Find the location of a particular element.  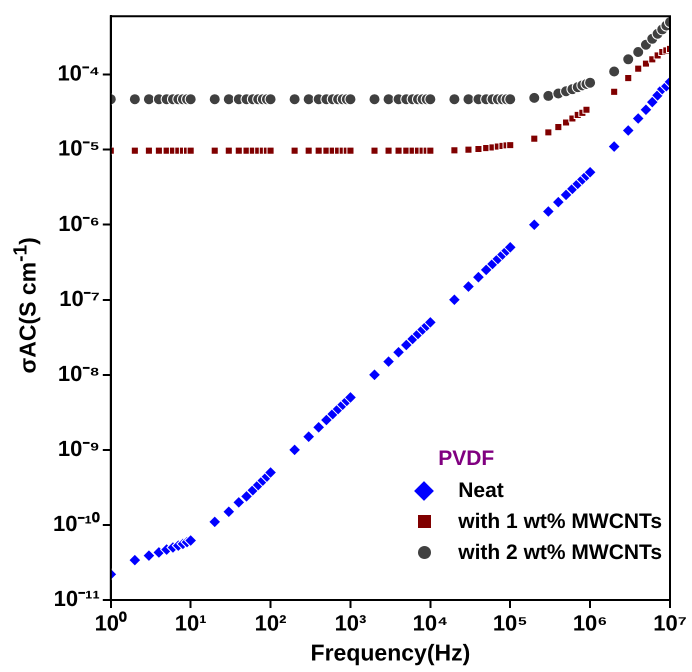

y-tick-label: 10⁻⁸ is located at coordinates (79, 373).